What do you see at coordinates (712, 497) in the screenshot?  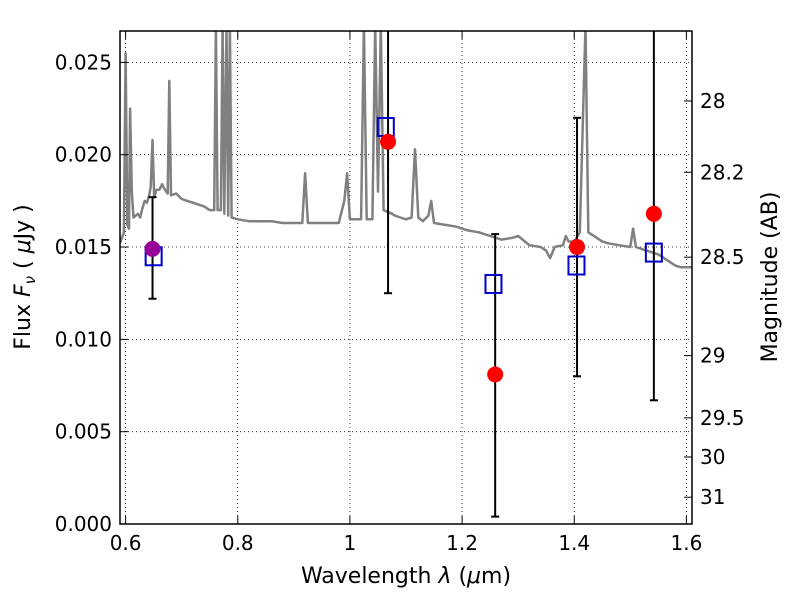 I see `y2-tick-label: 31` at bounding box center [712, 497].